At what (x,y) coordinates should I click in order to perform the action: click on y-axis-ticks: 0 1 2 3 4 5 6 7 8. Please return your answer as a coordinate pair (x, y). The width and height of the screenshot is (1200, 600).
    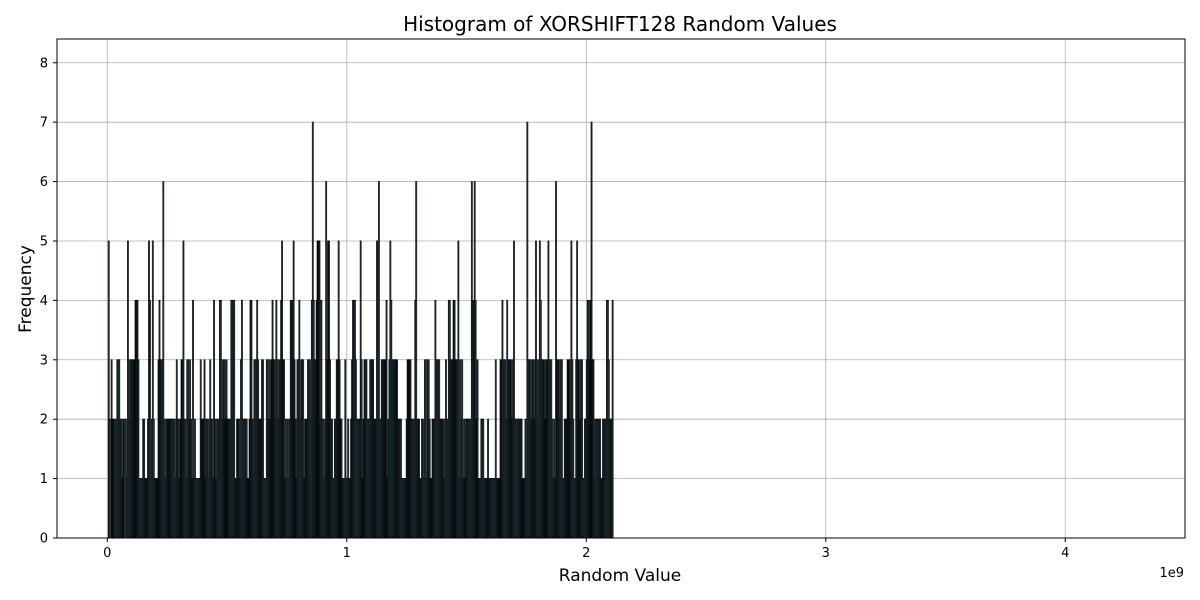
    Looking at the image, I should click on (48, 301).